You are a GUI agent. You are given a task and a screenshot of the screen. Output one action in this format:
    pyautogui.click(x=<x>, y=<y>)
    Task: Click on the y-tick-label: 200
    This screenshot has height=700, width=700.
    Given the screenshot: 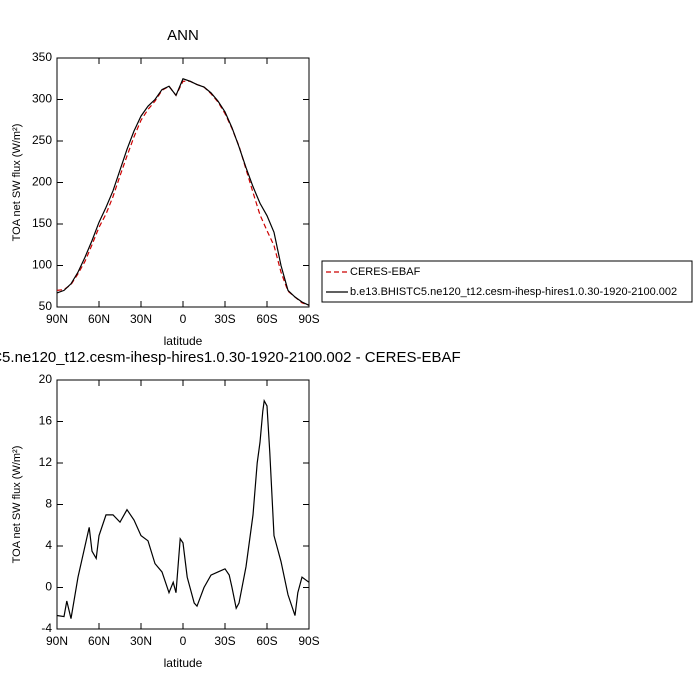 What is the action you would take?
    pyautogui.click(x=42, y=182)
    